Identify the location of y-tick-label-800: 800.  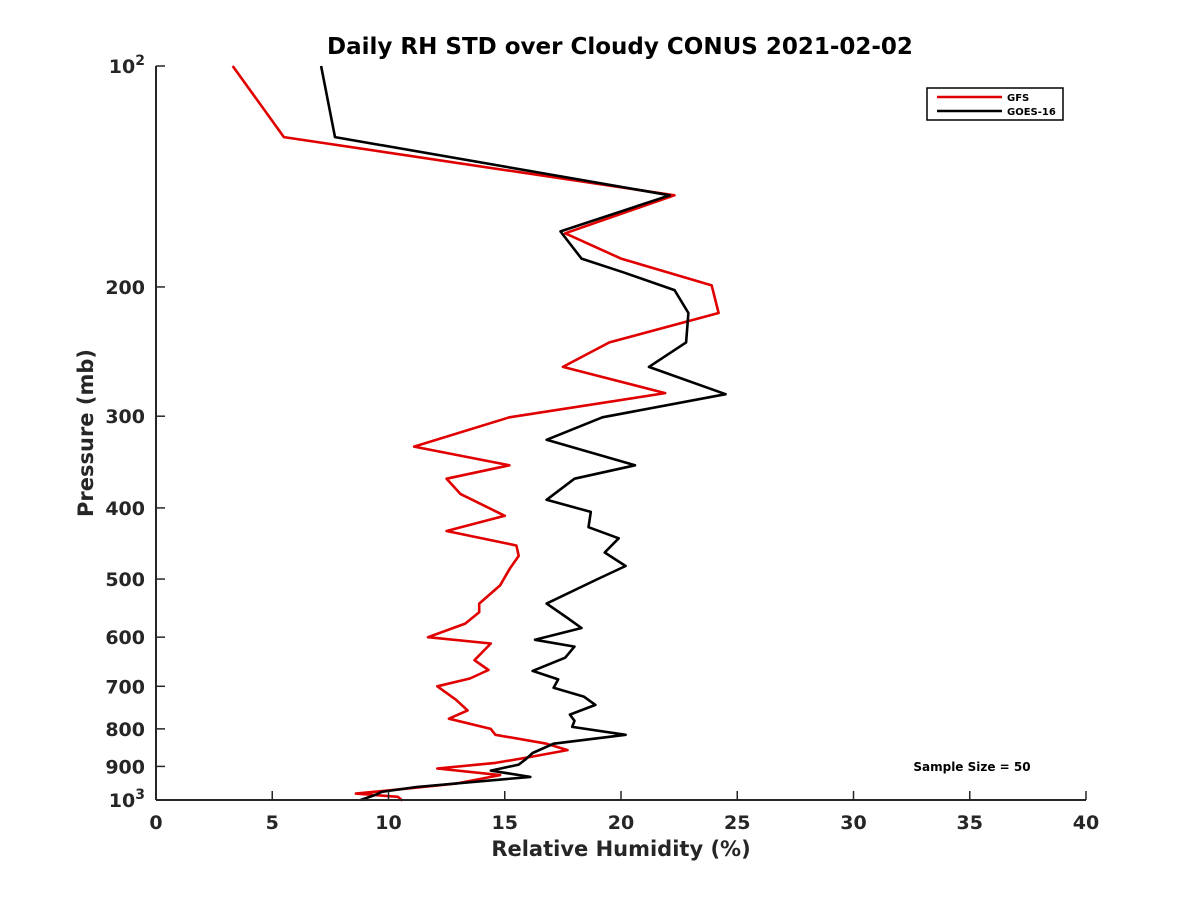
(125, 730).